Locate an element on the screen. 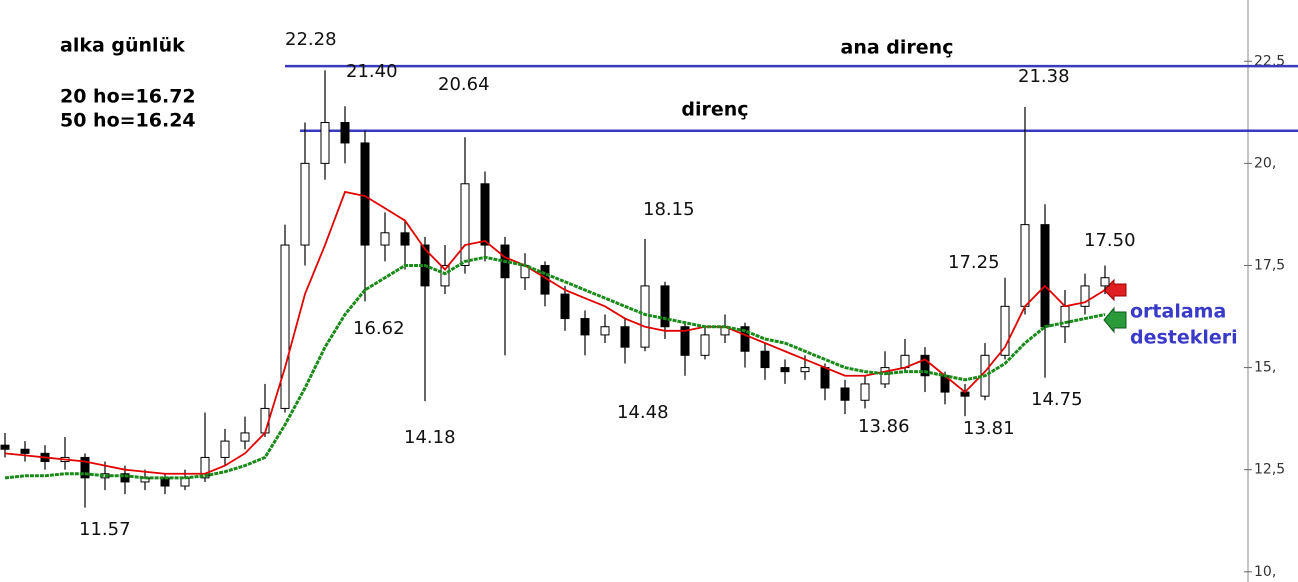  y-tick-label: 12,5 is located at coordinates (1269, 470).